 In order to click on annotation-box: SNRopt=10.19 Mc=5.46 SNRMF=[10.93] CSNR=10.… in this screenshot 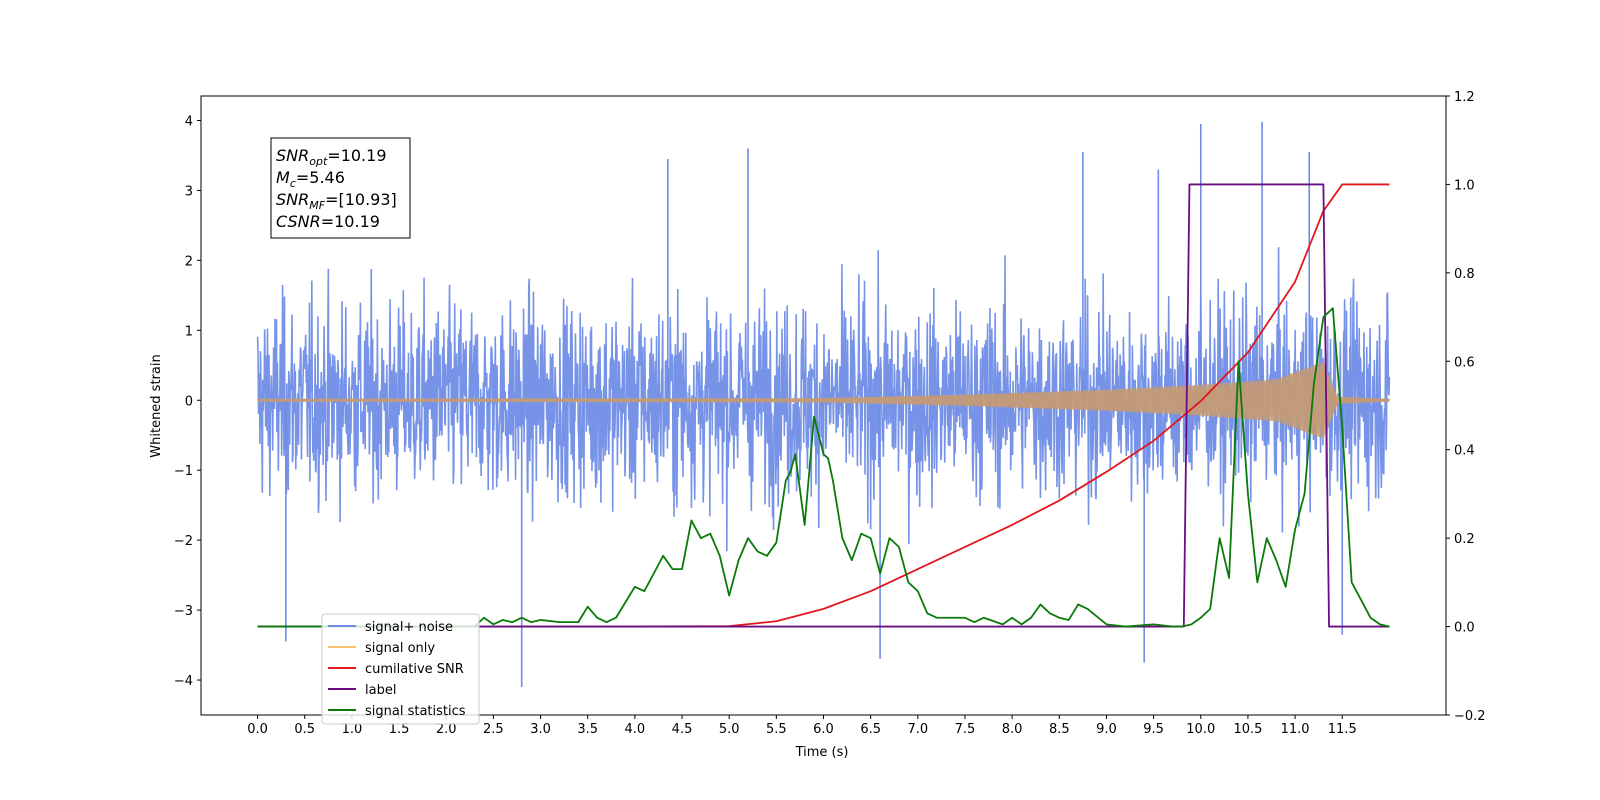, I will do `click(340, 188)`.